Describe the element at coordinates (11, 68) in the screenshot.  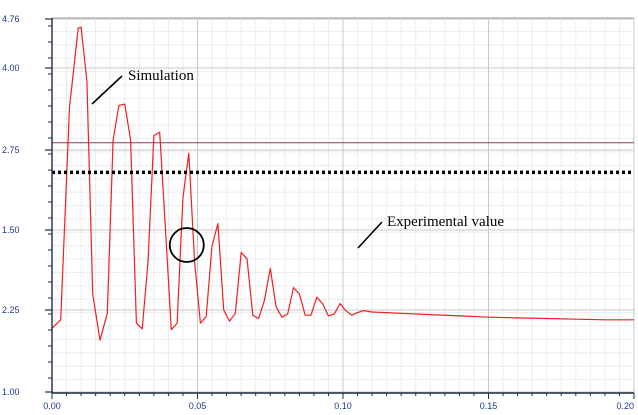
I see `y-tick-label: 4.00` at that location.